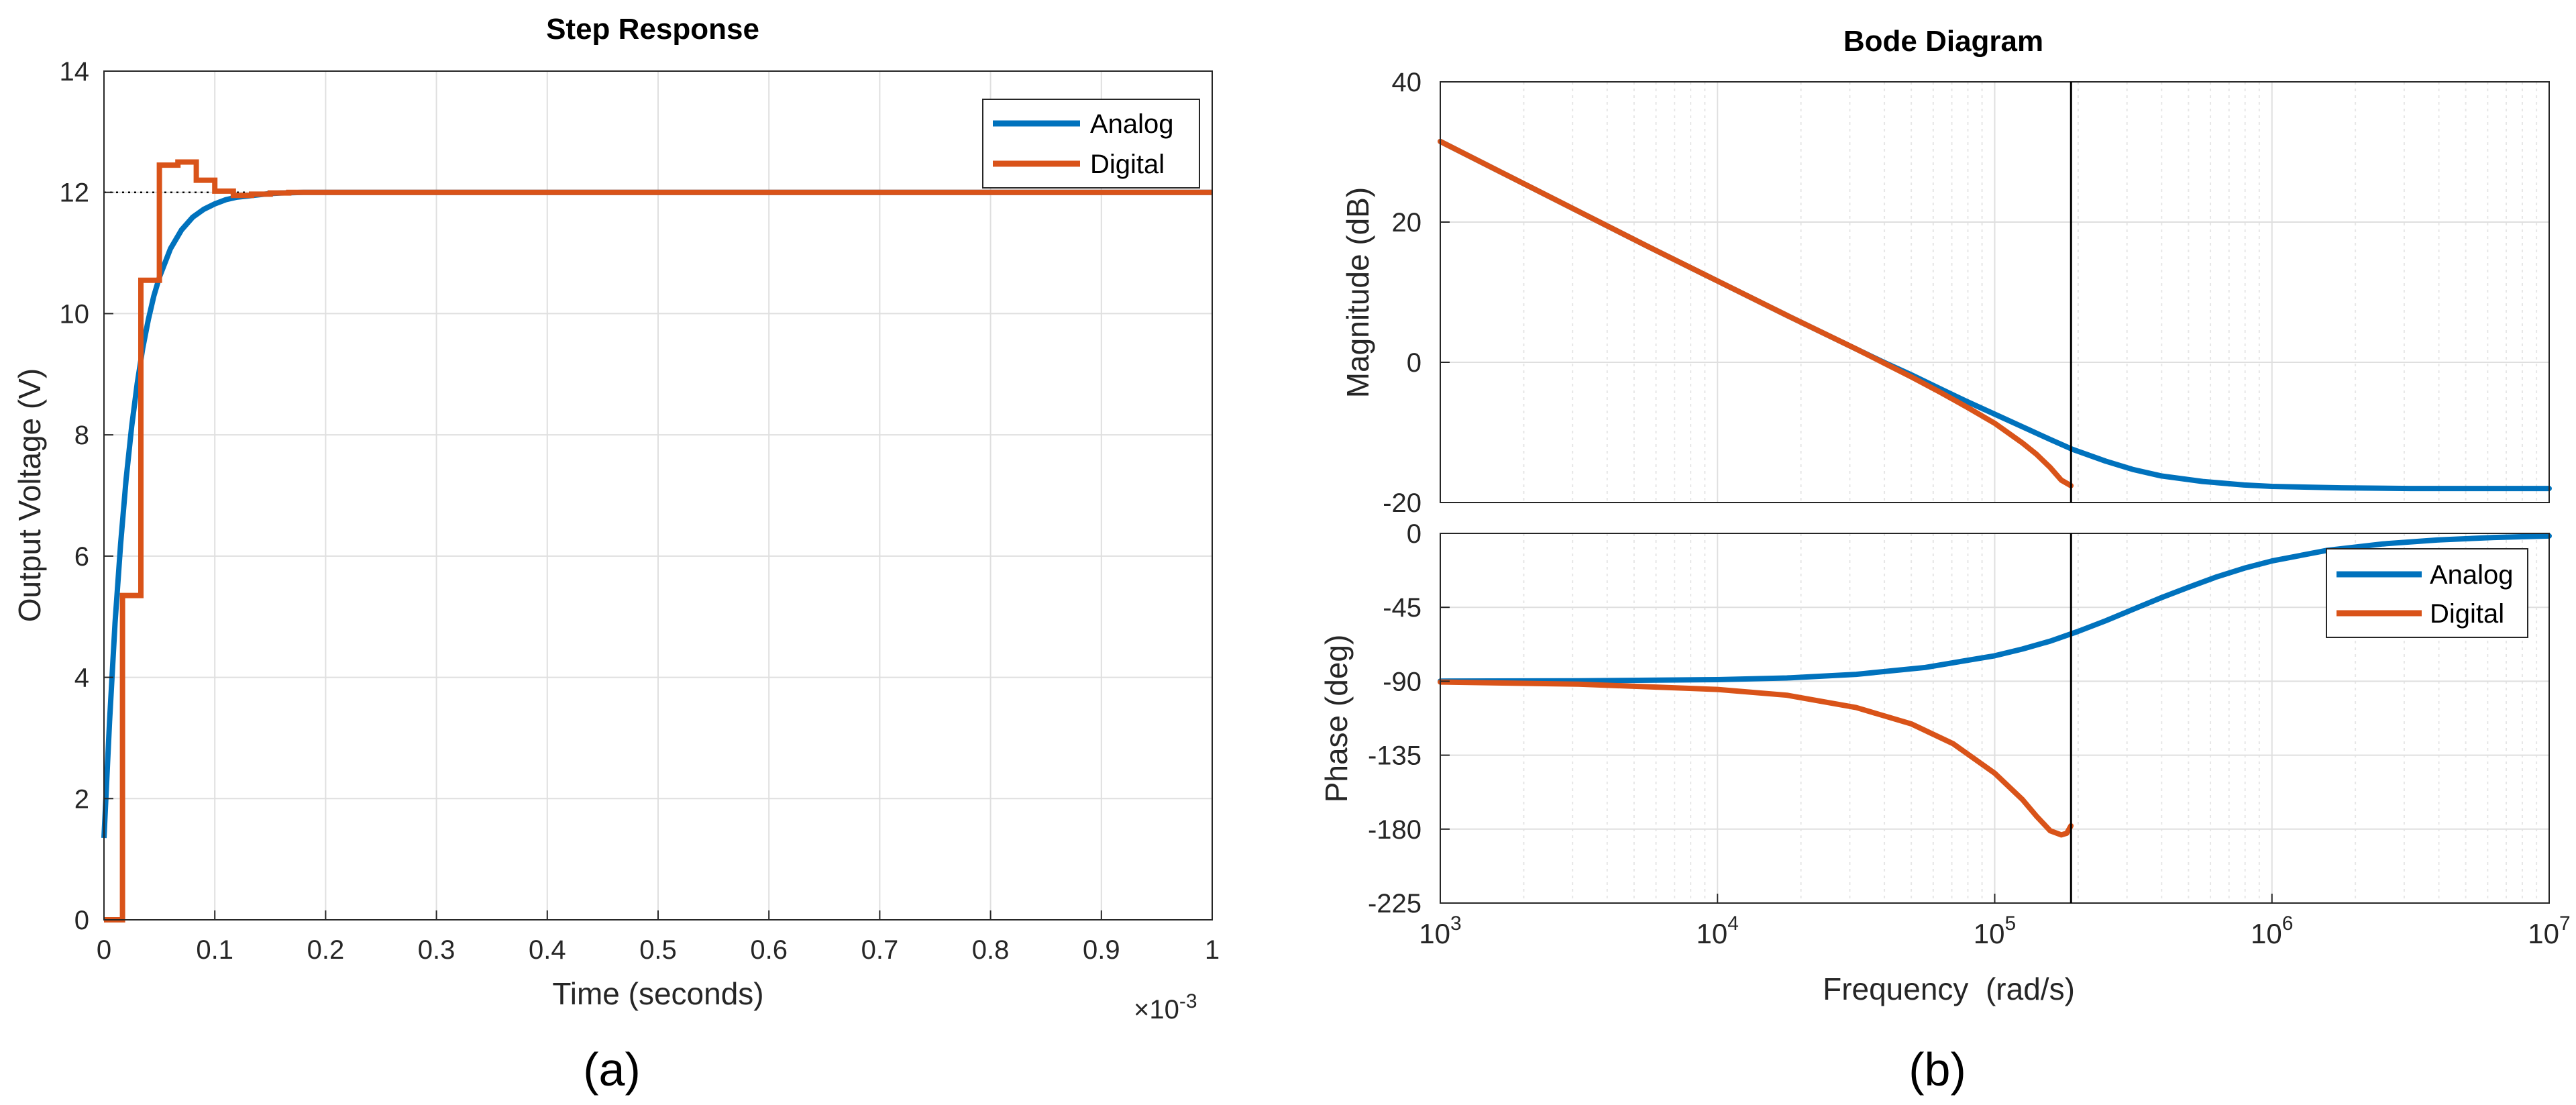  Describe the element at coordinates (1756, 758) in the screenshot. I see `bode-phase-digital-line` at that location.